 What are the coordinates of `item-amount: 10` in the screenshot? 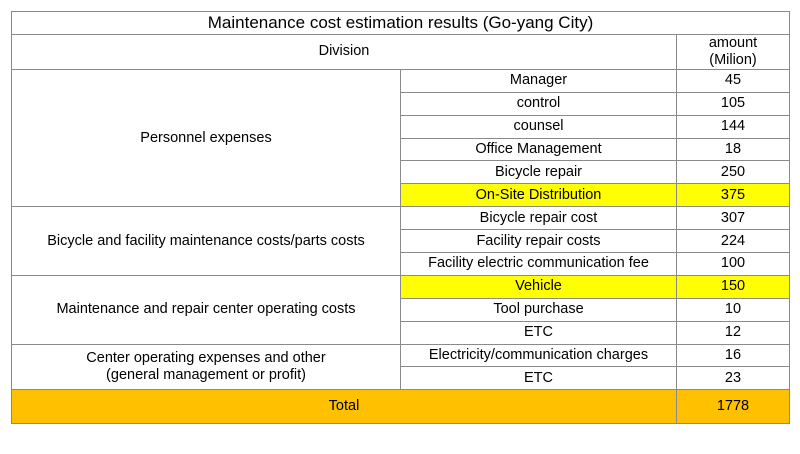 It's located at (733, 309).